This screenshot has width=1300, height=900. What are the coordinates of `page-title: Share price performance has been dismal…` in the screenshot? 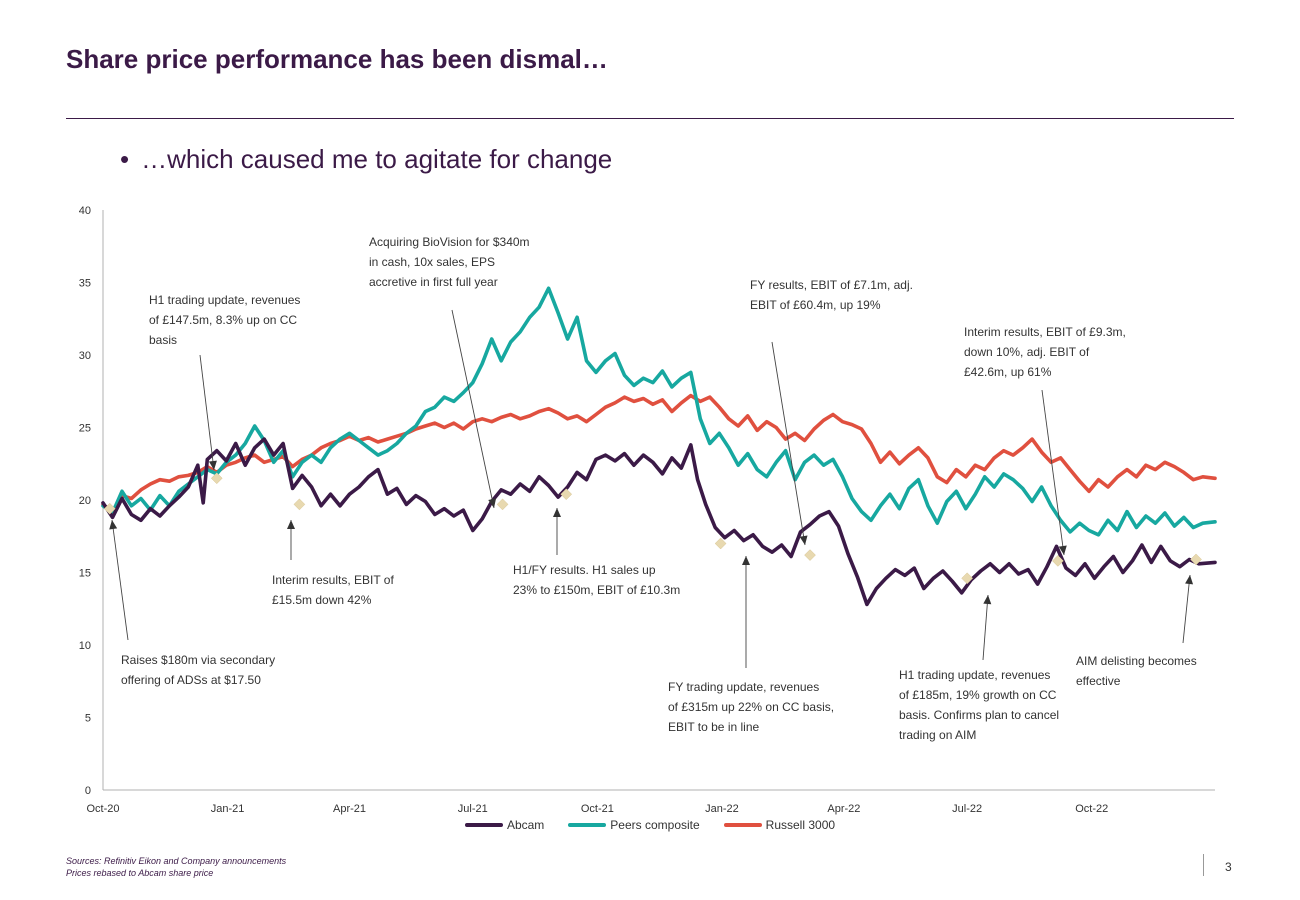 It's located at (337, 59).